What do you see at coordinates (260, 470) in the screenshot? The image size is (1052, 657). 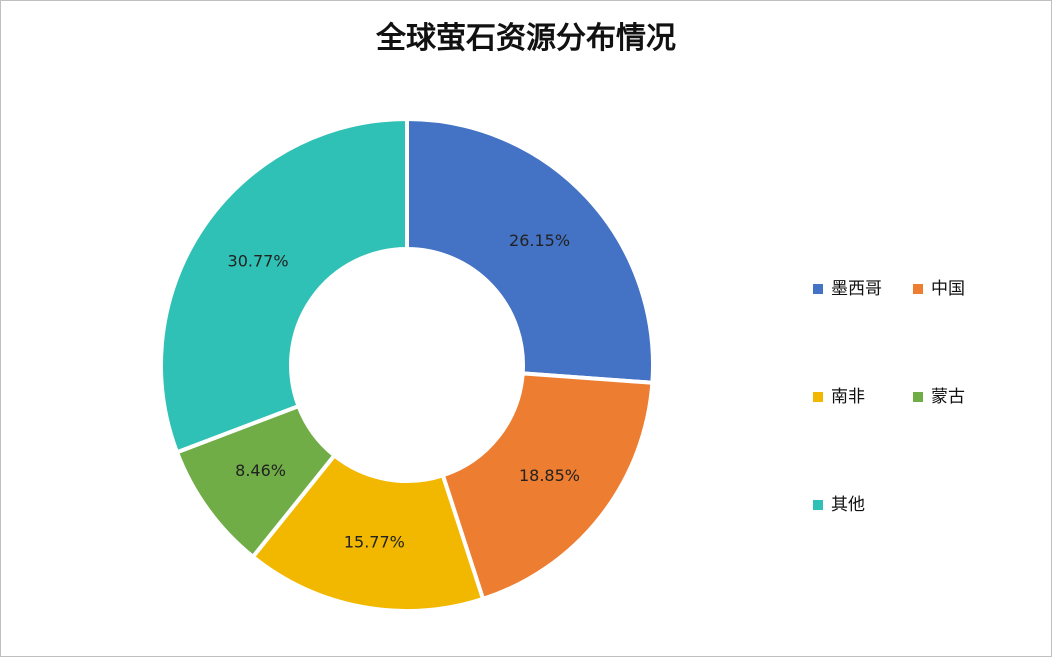 I see `data-label: 8.46%` at bounding box center [260, 470].